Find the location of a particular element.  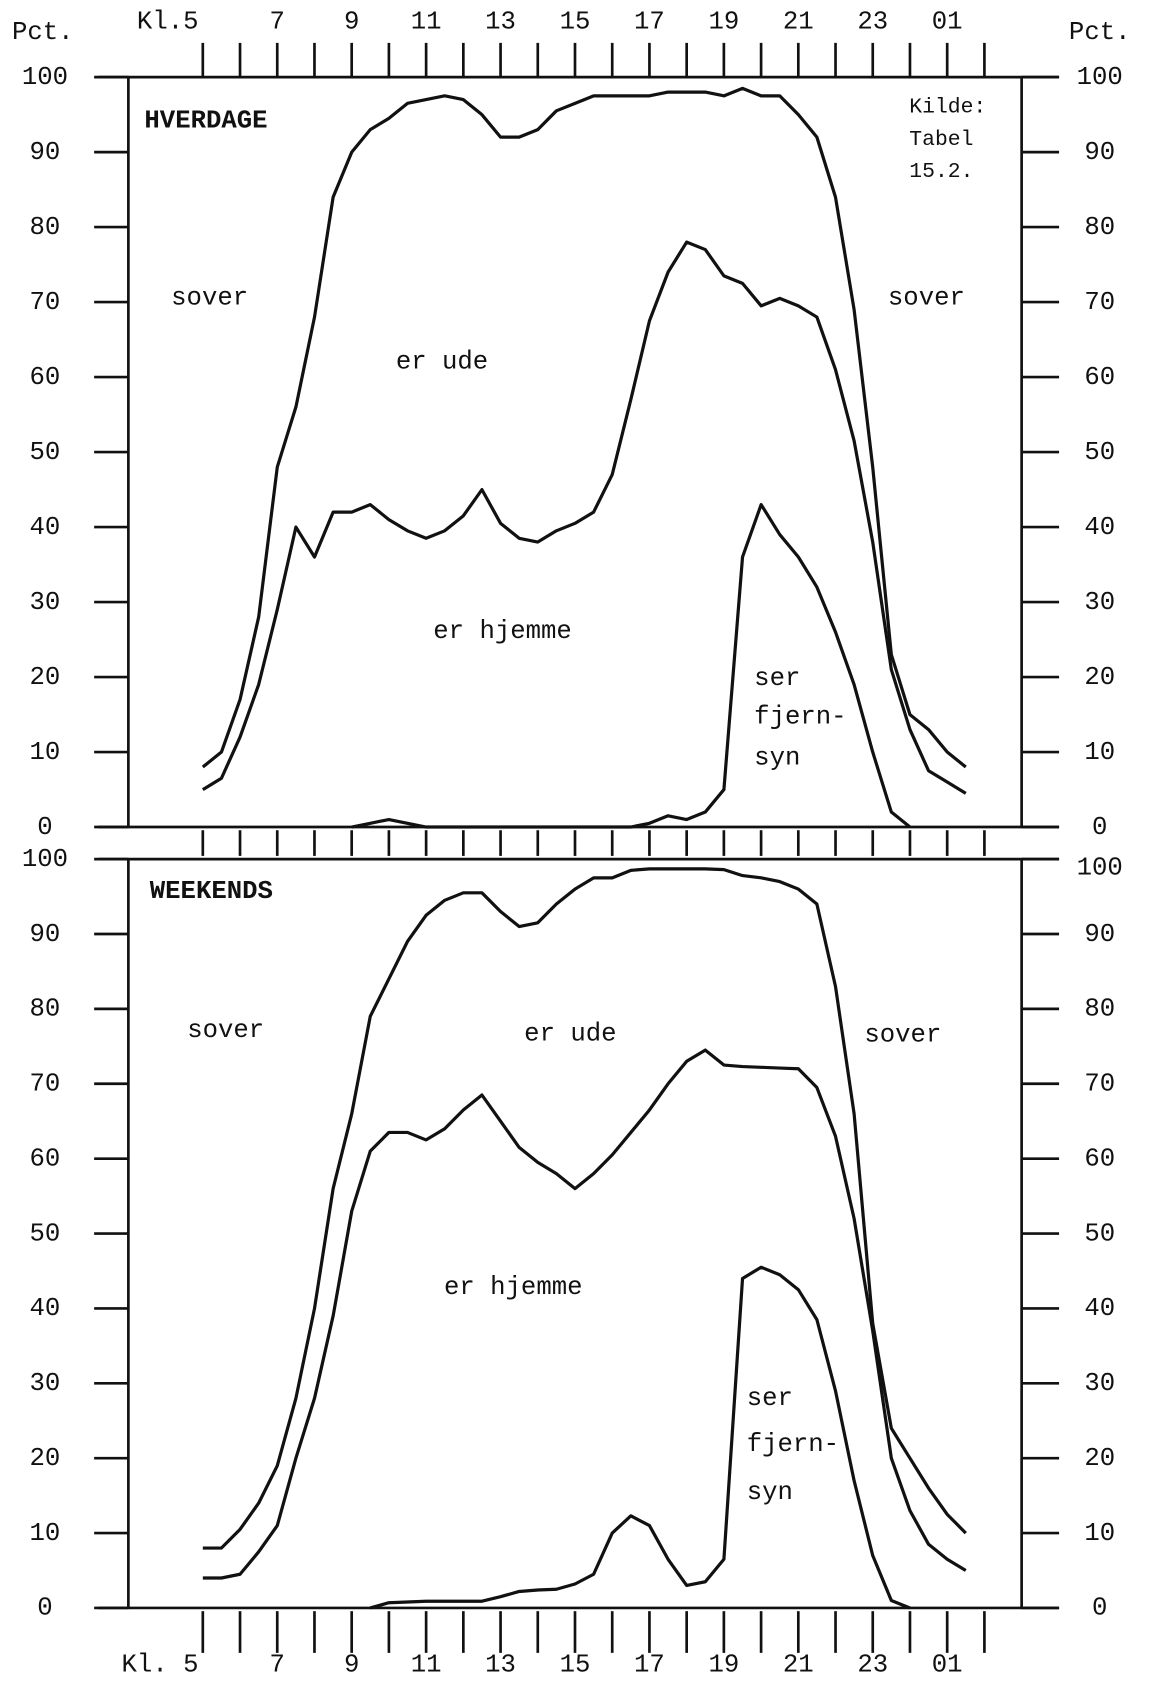

annotation: Kilde: is located at coordinates (947, 108).